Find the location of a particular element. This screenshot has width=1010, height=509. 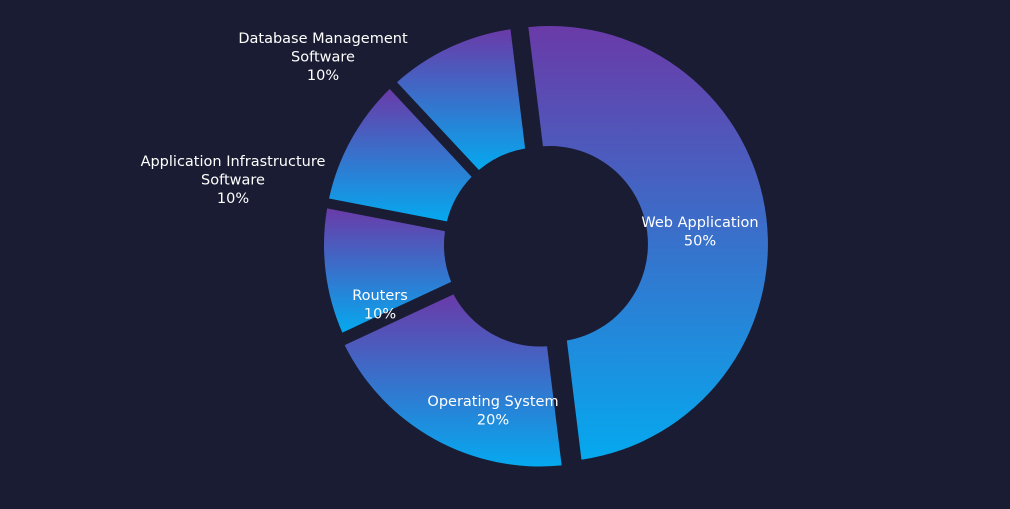

slice-name-line: Application Infrastructure is located at coordinates (233, 162).